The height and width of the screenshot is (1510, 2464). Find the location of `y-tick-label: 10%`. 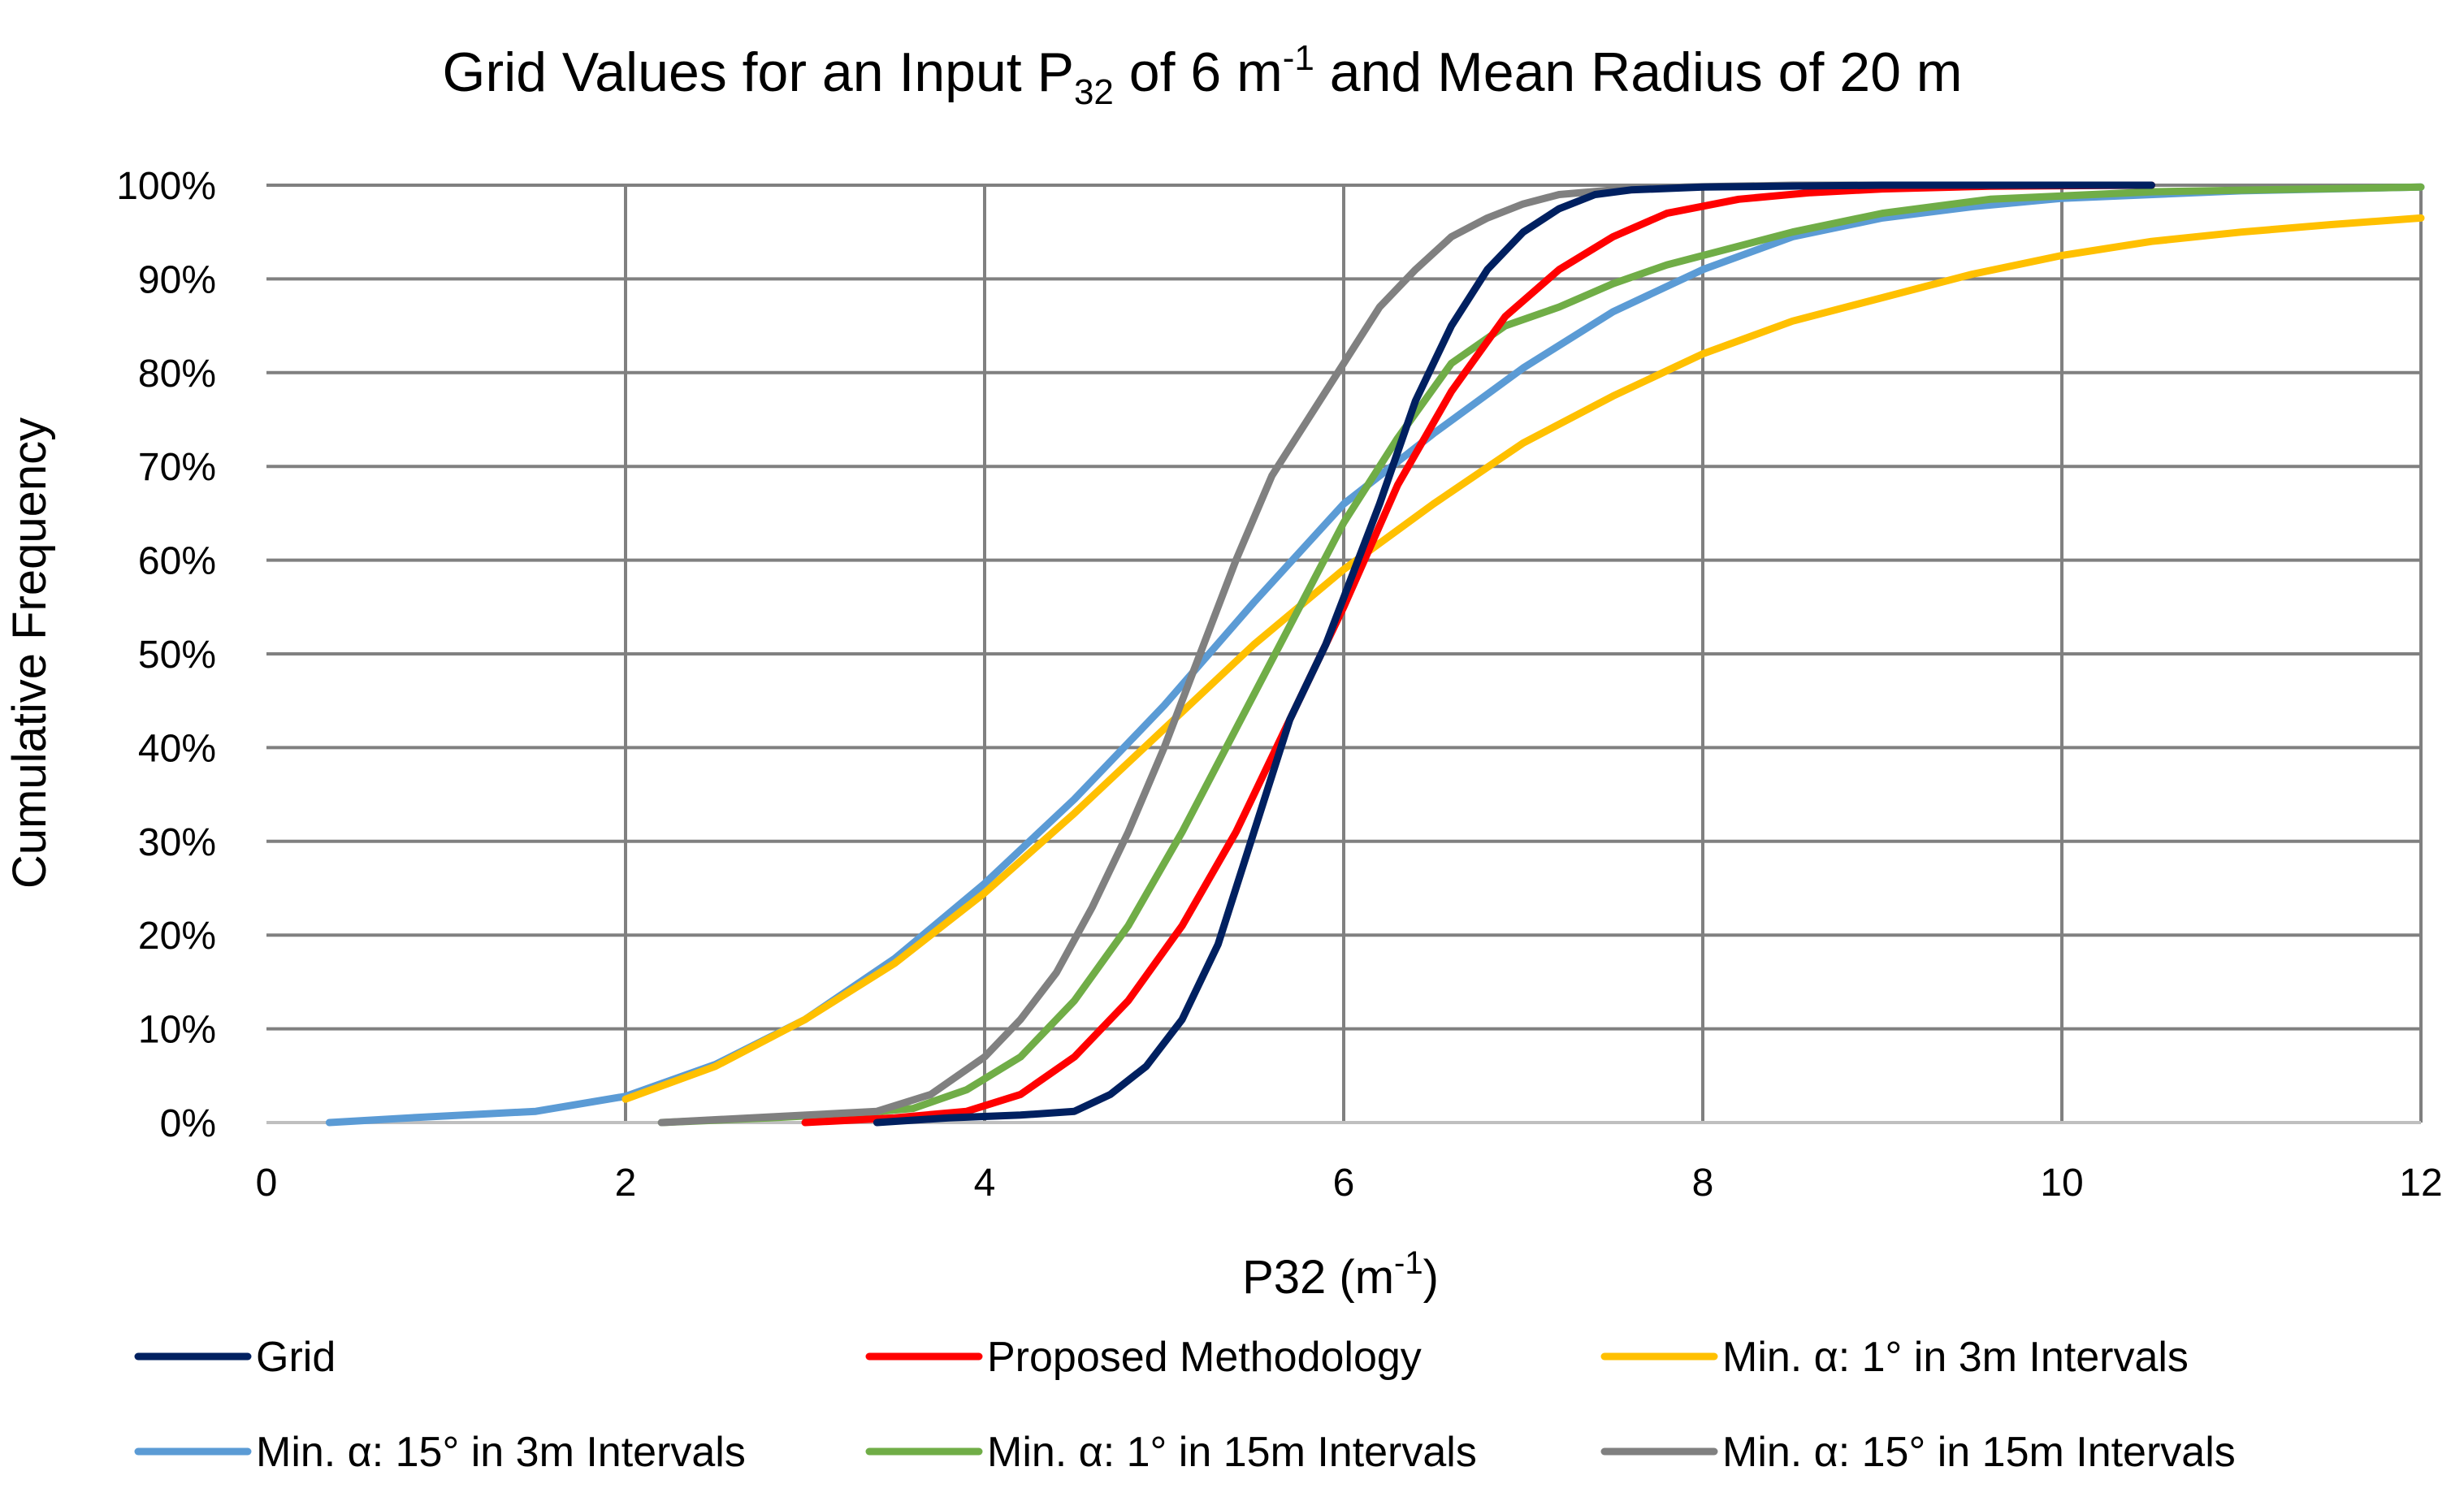

y-tick-label: 10% is located at coordinates (177, 1030).